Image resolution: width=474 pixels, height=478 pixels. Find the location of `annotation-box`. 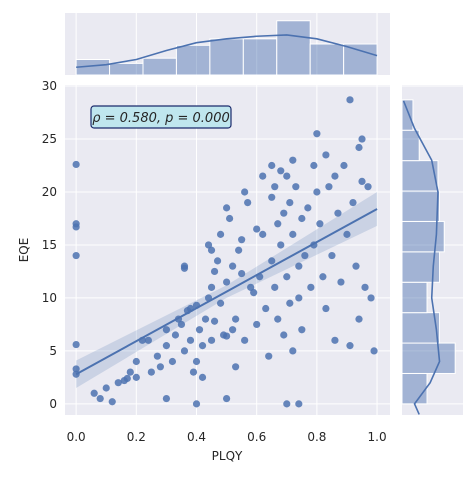

annotation-box is located at coordinates (161, 117).